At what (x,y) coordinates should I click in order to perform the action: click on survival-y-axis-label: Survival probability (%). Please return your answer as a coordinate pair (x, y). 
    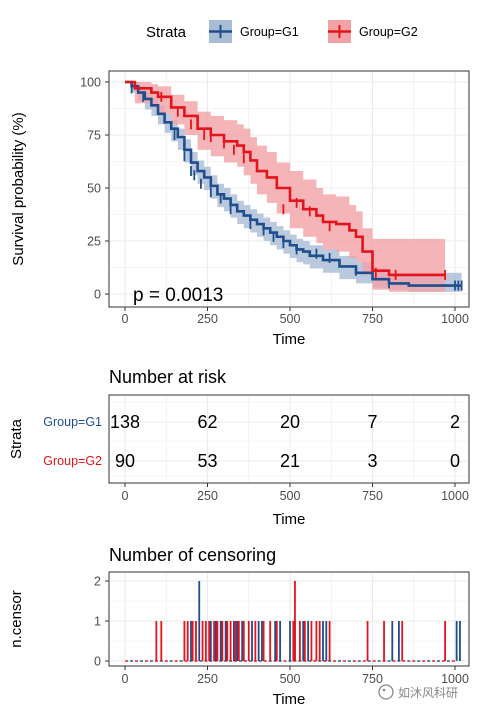
    Looking at the image, I should click on (18, 188).